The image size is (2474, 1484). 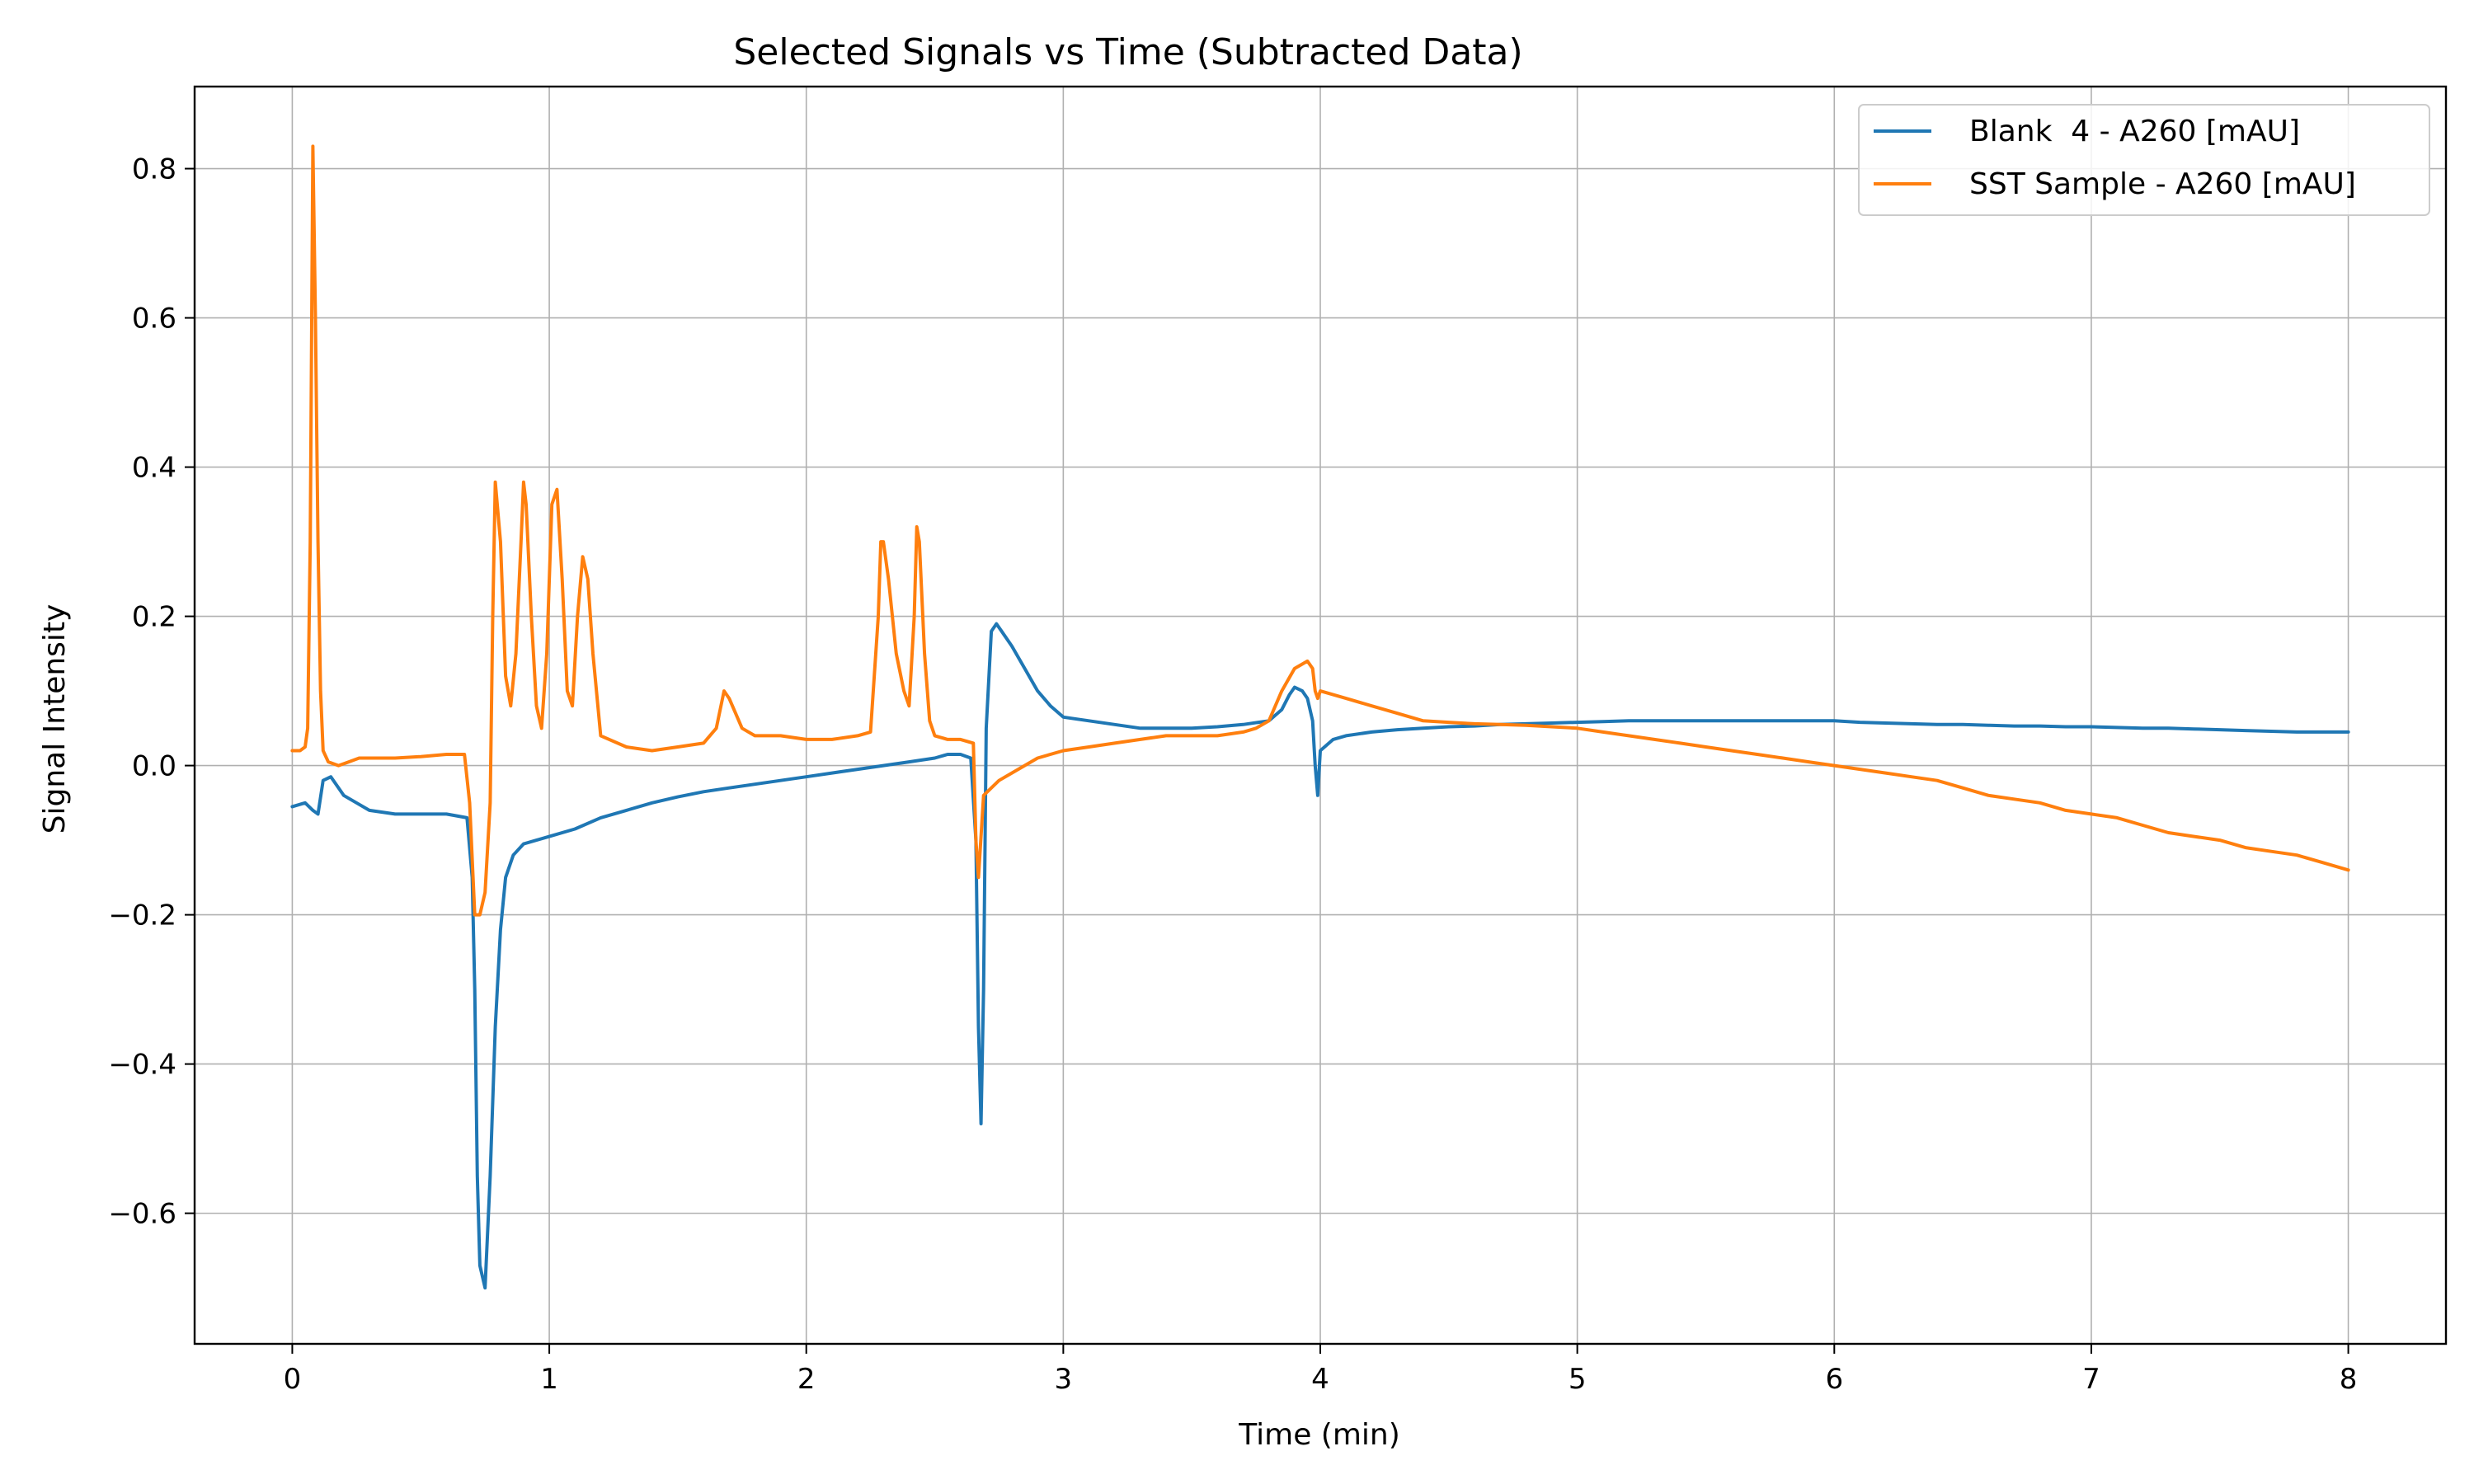 What do you see at coordinates (1320, 1379) in the screenshot?
I see `x-tick-label: 4` at bounding box center [1320, 1379].